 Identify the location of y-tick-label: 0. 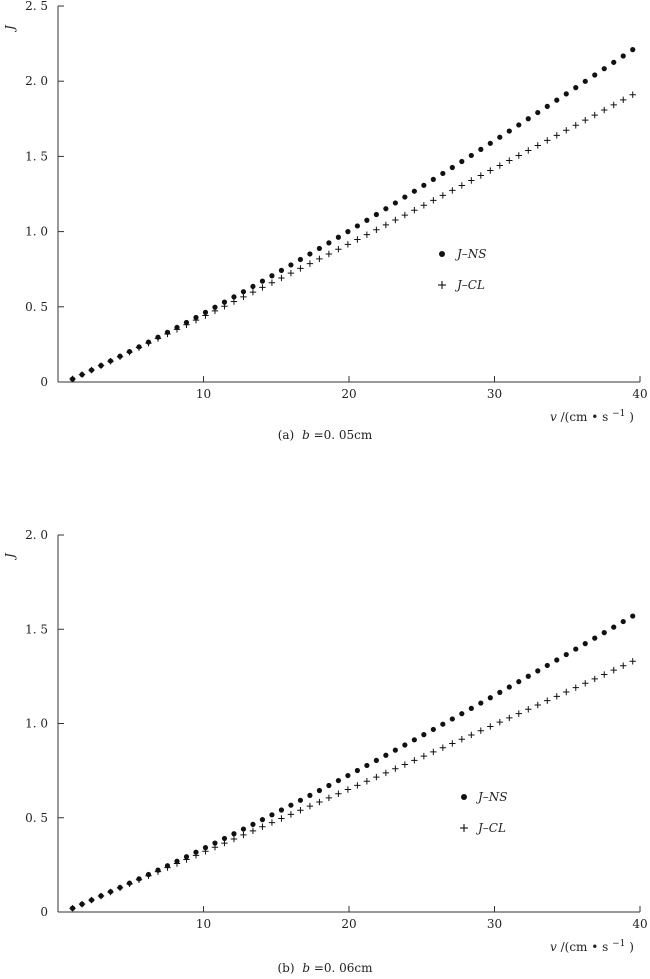
(44, 912).